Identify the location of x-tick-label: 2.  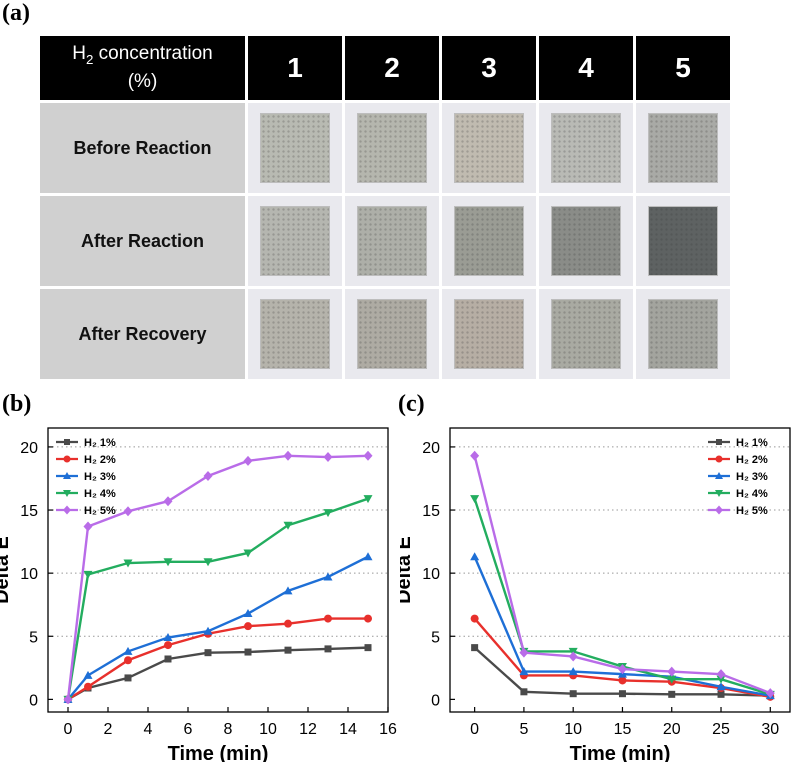
(108, 729).